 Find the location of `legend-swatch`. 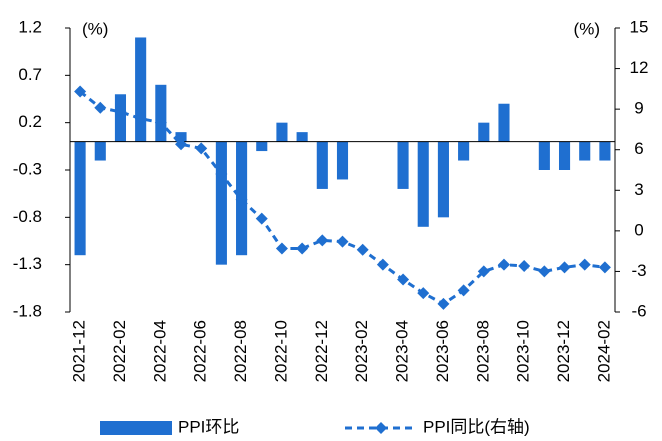

legend-swatch is located at coordinates (136, 428).